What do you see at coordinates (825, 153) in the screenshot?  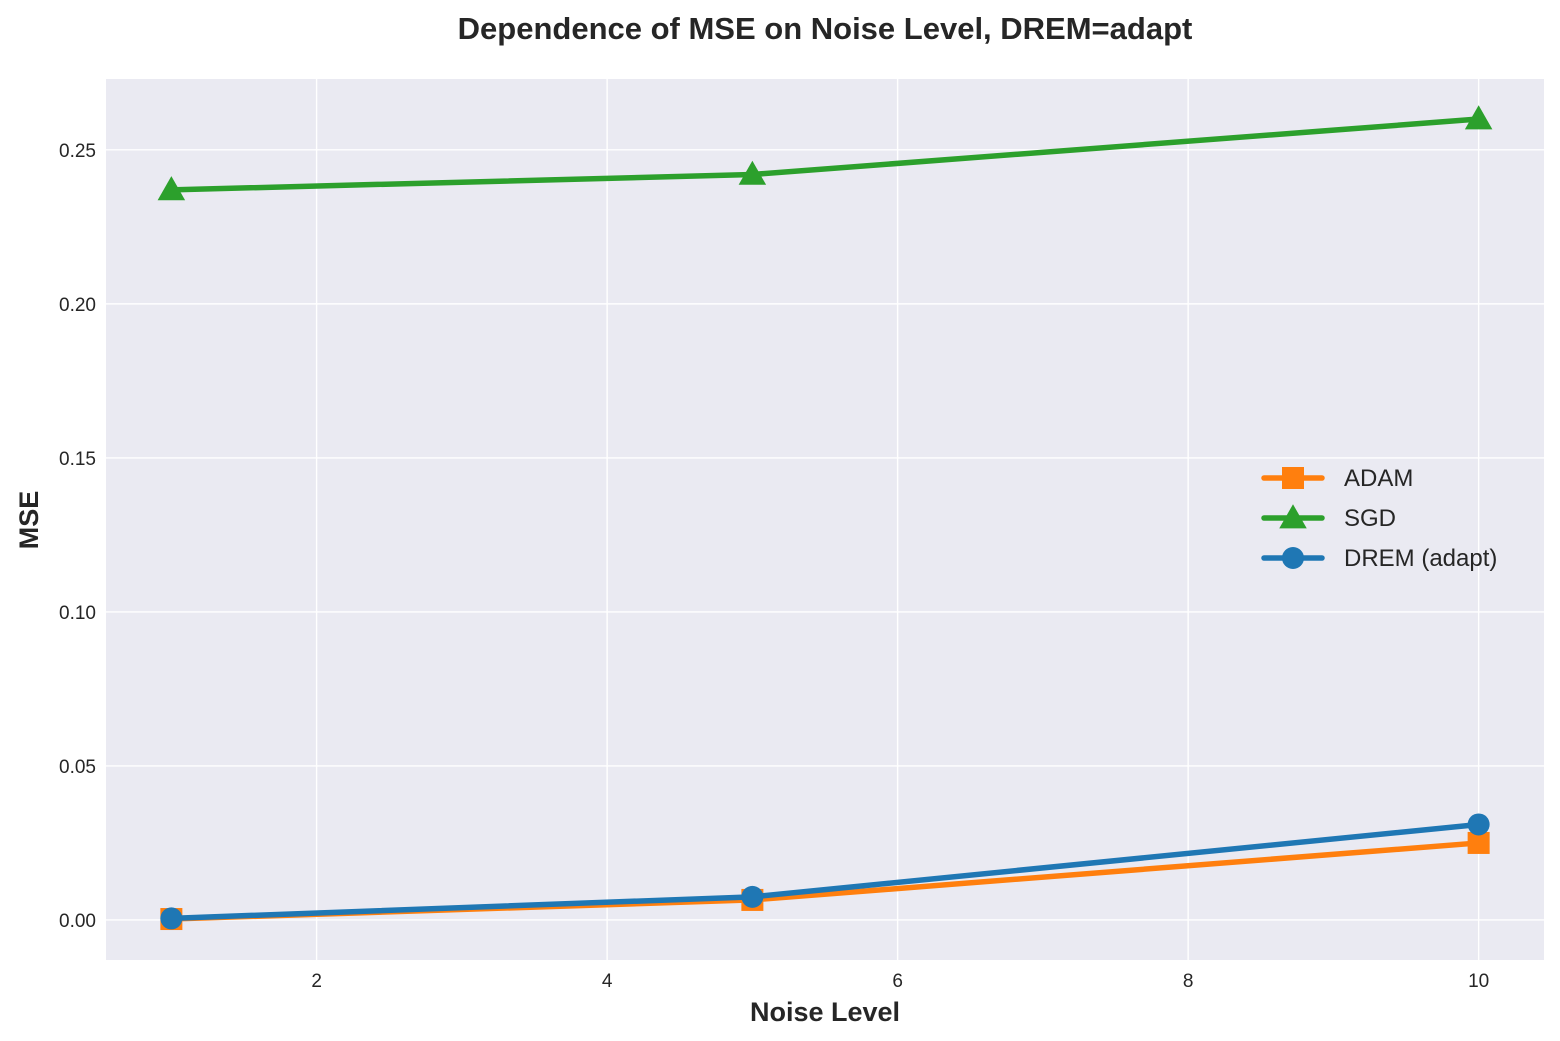 I see `series-sgd` at bounding box center [825, 153].